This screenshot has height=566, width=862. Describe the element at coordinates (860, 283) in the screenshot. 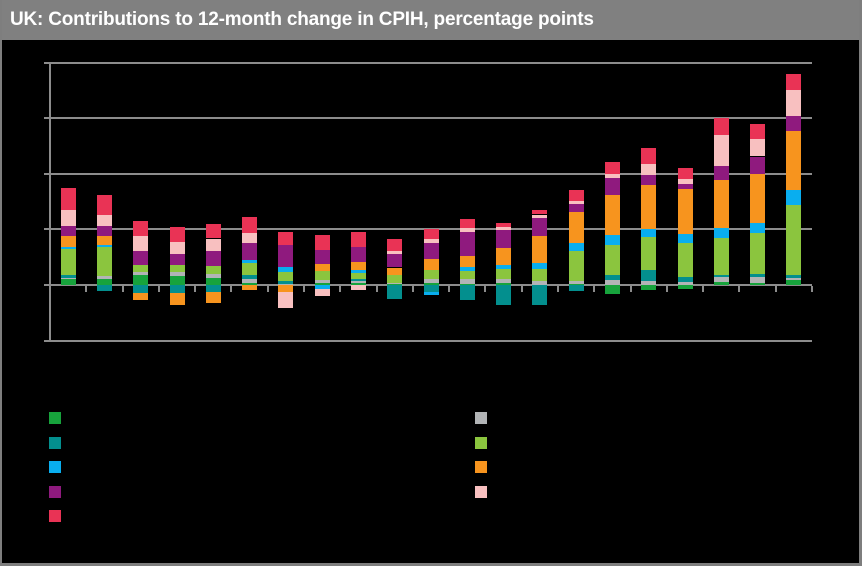

I see `frame-right-border` at that location.